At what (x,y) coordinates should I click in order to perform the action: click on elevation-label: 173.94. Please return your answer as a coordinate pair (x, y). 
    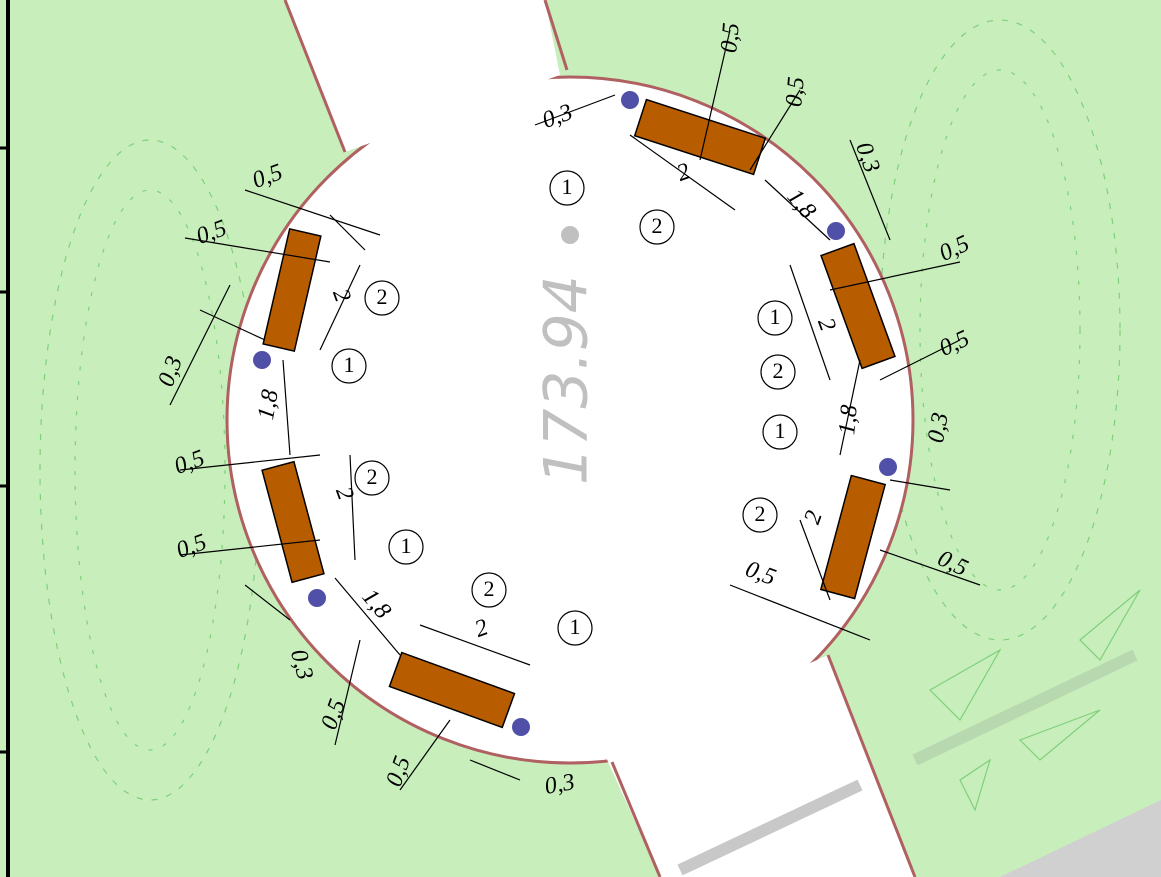
    Looking at the image, I should click on (567, 380).